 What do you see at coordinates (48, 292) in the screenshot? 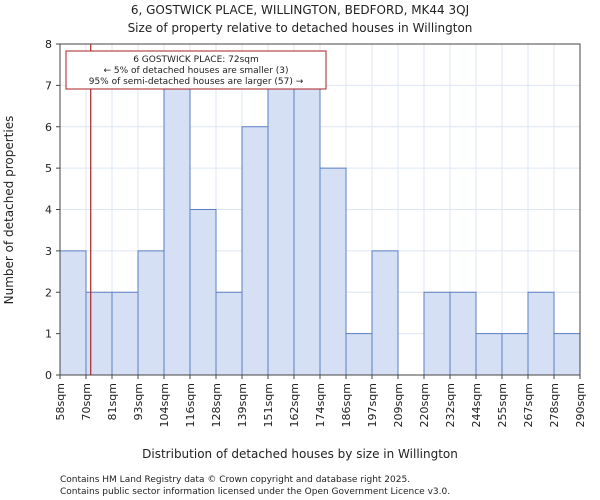
I see `y-tick-label: 2` at bounding box center [48, 292].